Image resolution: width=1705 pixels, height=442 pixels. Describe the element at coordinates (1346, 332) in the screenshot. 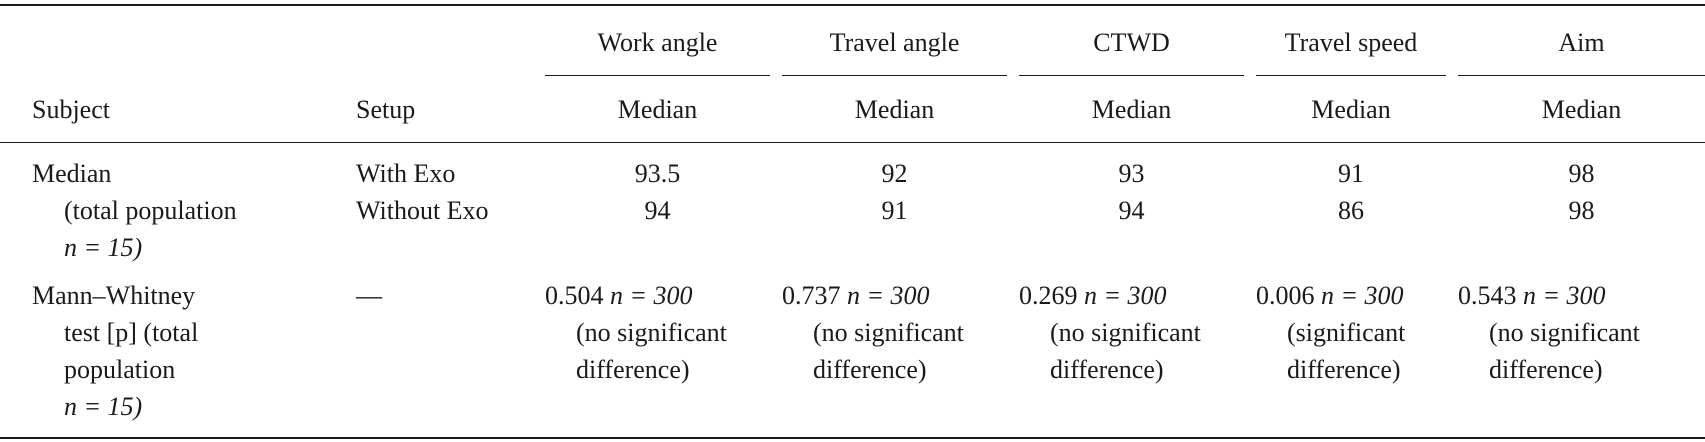

I see `cell-note: (significant` at that location.